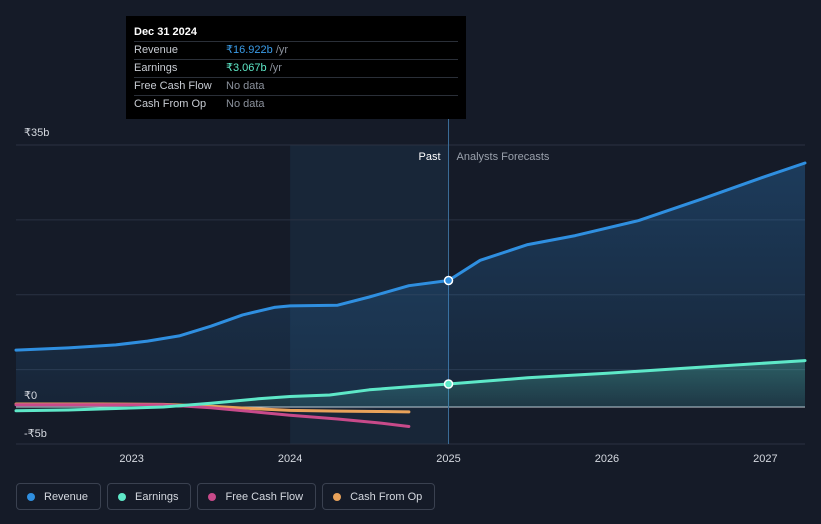  Describe the element at coordinates (448, 459) in the screenshot. I see `x-tick-label: 2025` at that location.